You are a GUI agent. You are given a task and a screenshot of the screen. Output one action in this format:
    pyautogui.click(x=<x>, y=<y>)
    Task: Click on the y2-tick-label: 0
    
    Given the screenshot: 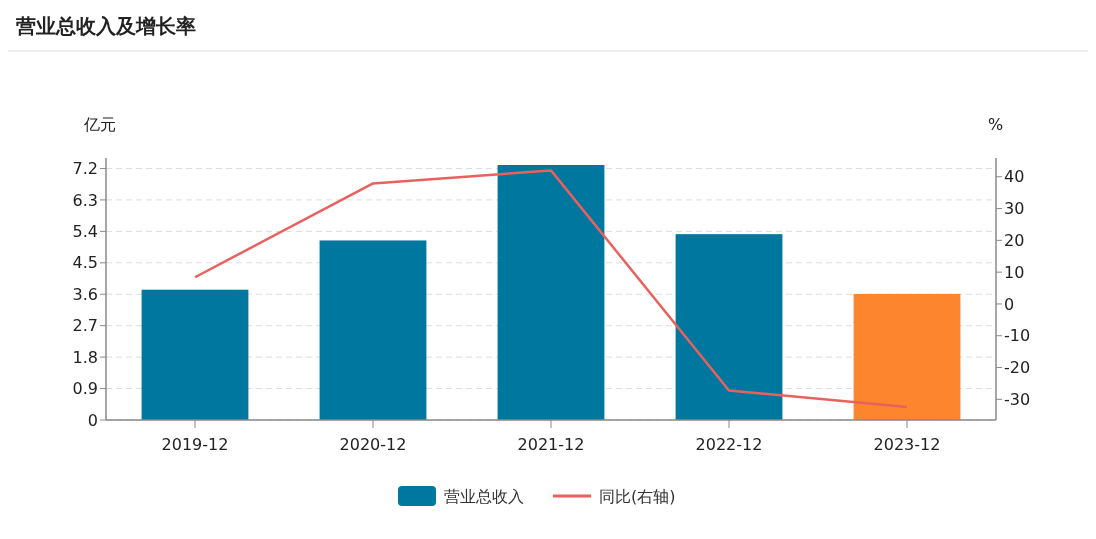 What is the action you would take?
    pyautogui.click(x=1009, y=304)
    